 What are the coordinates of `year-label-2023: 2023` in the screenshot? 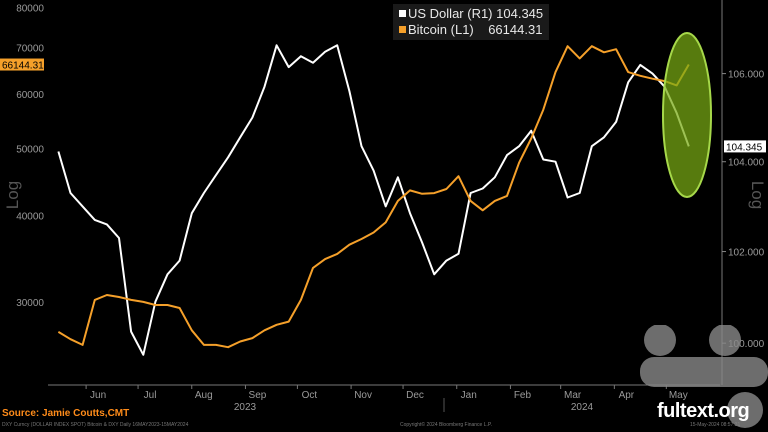 It's located at (245, 407).